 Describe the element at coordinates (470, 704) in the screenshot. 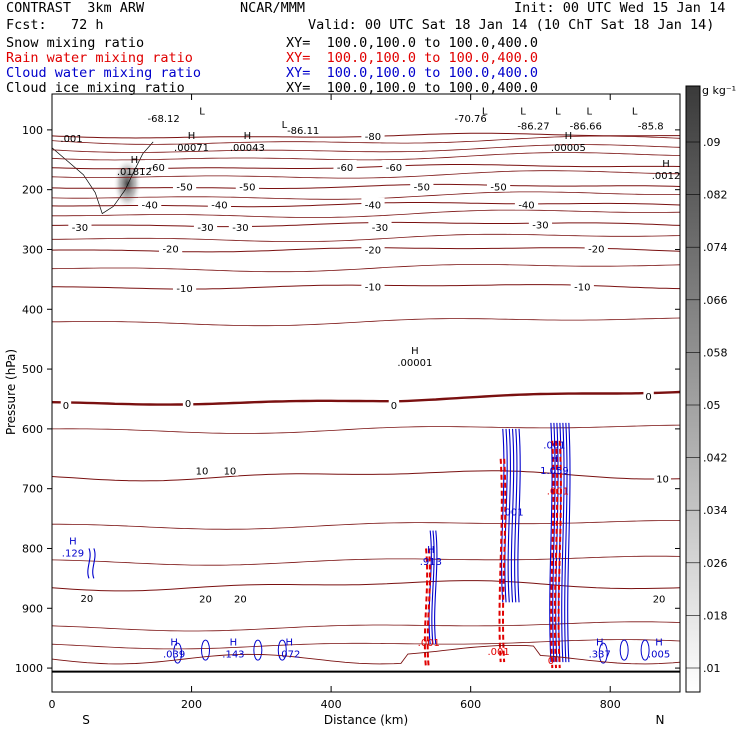

I see `x-tick-label: 600` at that location.